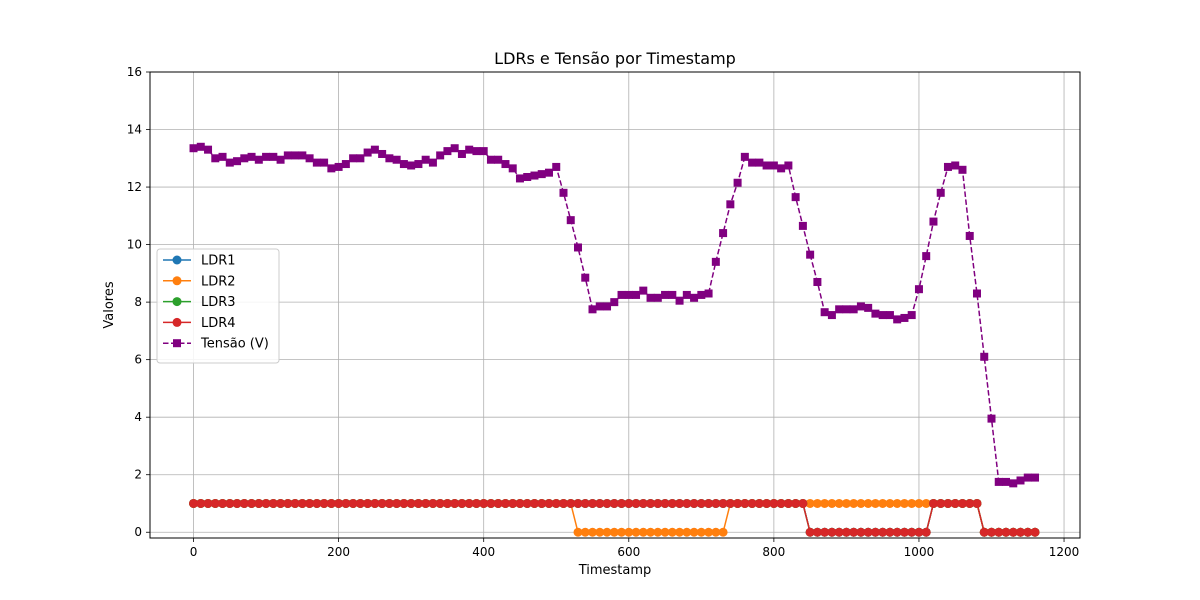  What do you see at coordinates (109, 304) in the screenshot?
I see `y-axis-label: Valores` at bounding box center [109, 304].